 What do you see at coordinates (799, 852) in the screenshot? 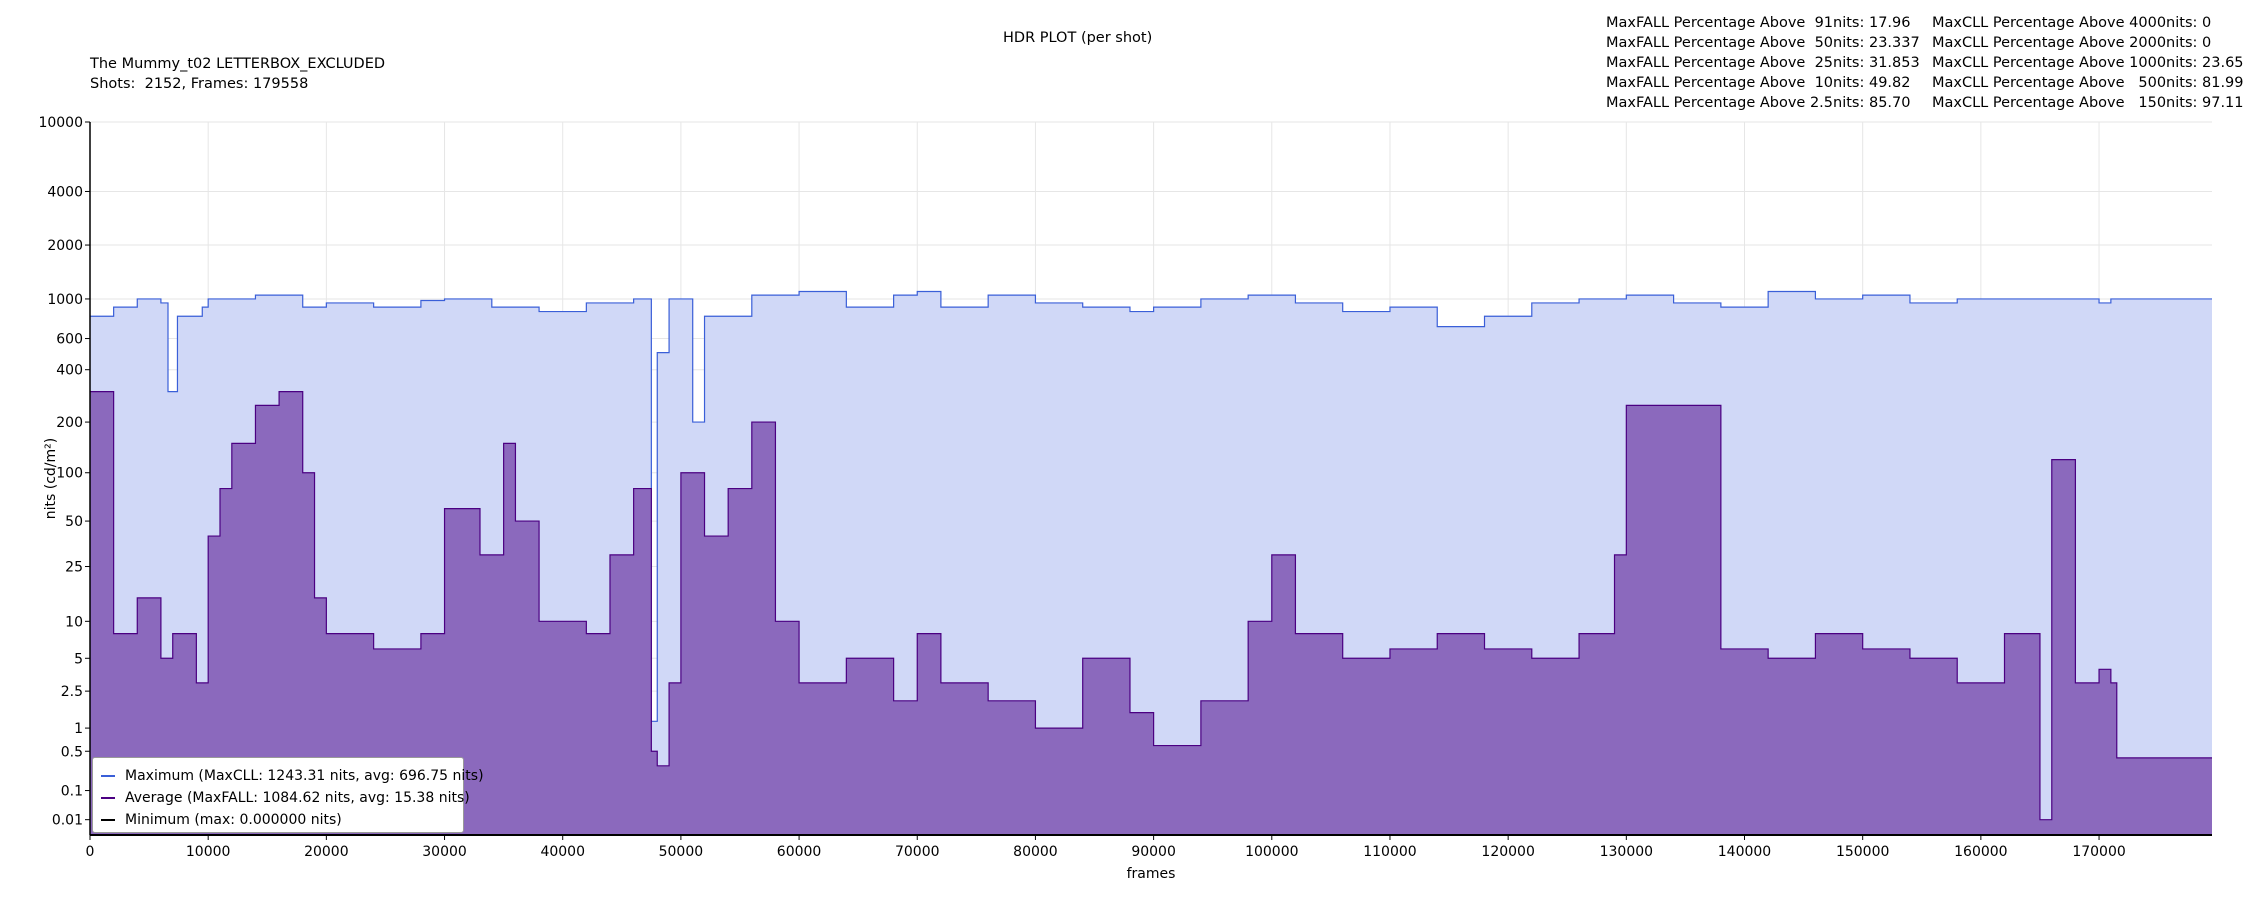
I see `x-tick-label: 60000` at bounding box center [799, 852].